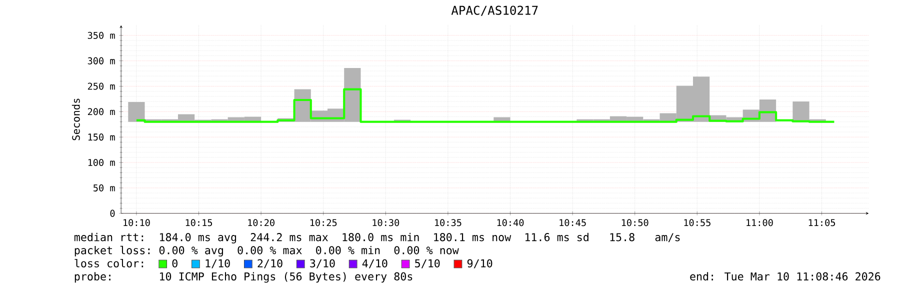  I want to click on text: probe:, so click(92, 277).